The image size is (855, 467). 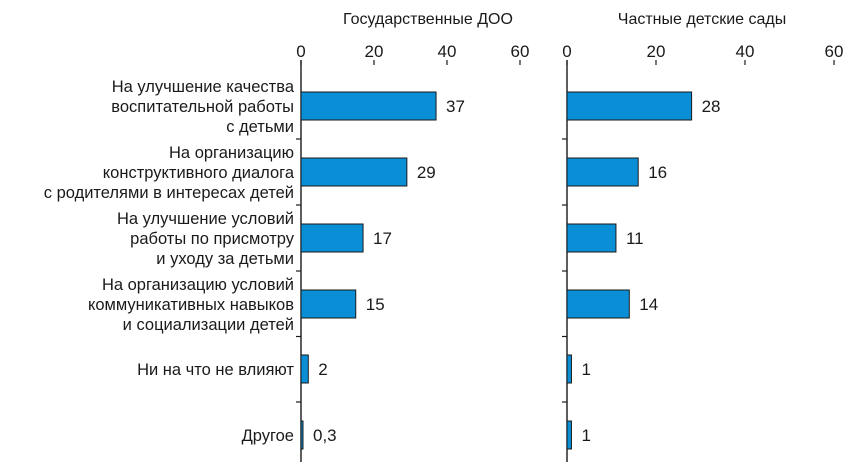 What do you see at coordinates (428, 19) in the screenshot?
I see `panel-1-title: Государственные ДОО` at bounding box center [428, 19].